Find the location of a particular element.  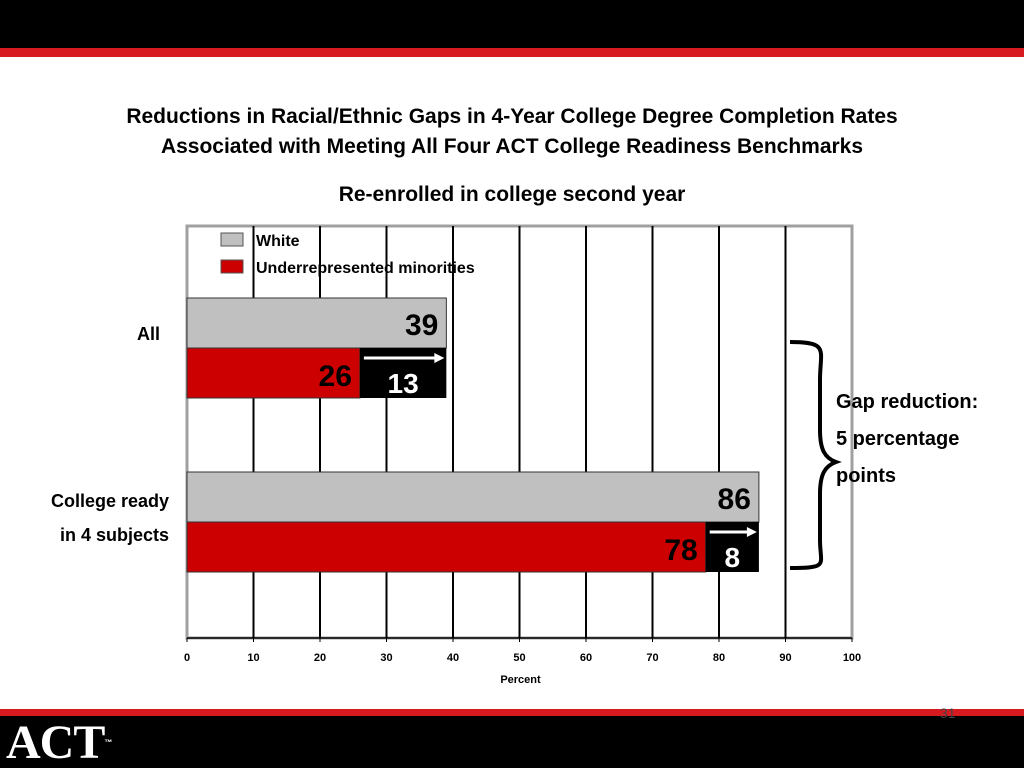

bar-value-minority: 78 is located at coordinates (680, 550).